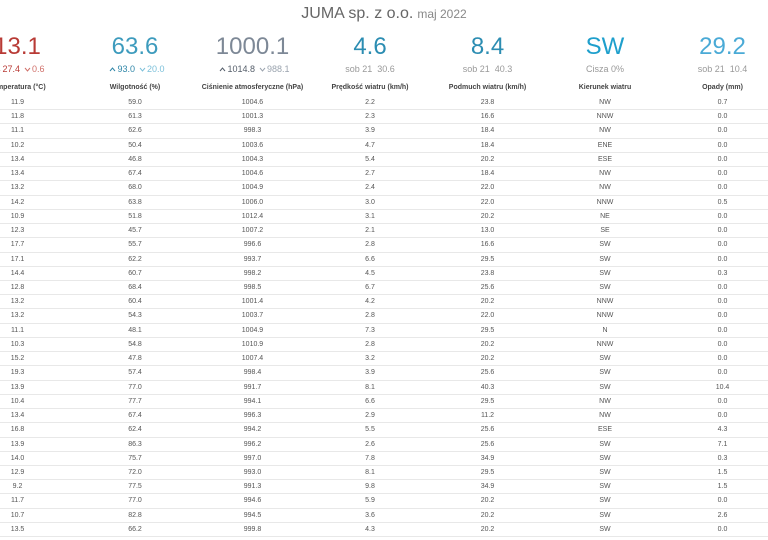 This screenshot has width=768, height=540. I want to click on table-cell: 14.2, so click(17, 202).